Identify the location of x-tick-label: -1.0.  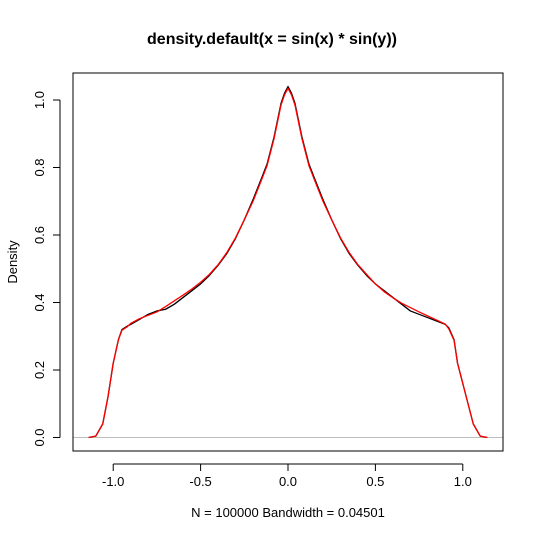
(113, 481).